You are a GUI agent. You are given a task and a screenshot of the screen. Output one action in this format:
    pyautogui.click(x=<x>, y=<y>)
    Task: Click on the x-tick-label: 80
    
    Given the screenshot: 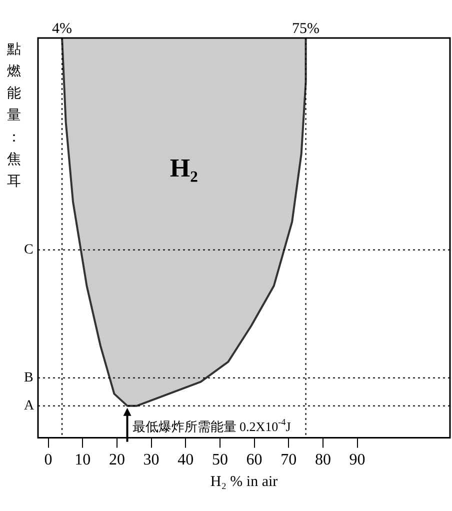 What is the action you would take?
    pyautogui.click(x=322, y=460)
    